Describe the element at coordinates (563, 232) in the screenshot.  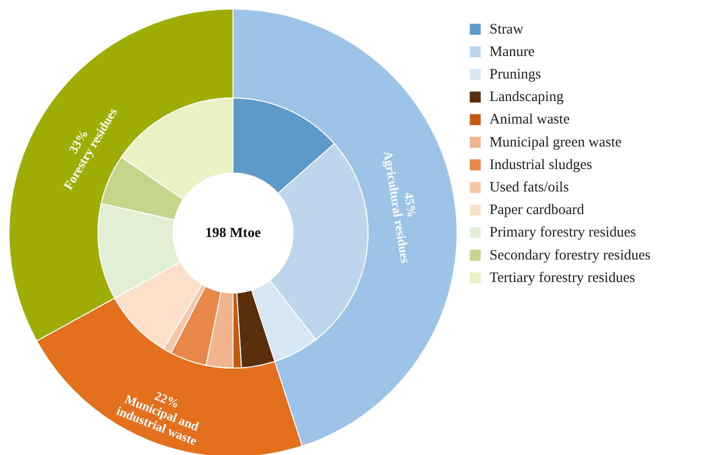
I see `legend-label: Primary forestry residues` at that location.